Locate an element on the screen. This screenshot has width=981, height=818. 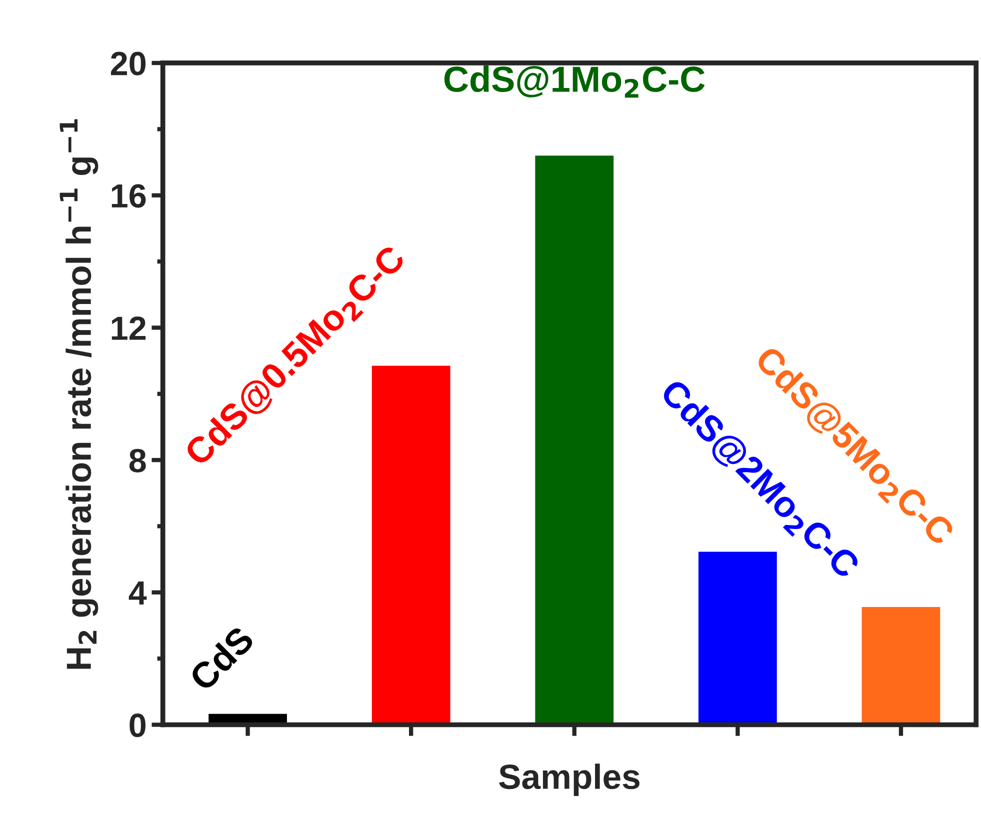
y-tick-label: 8 is located at coordinates (137, 460).